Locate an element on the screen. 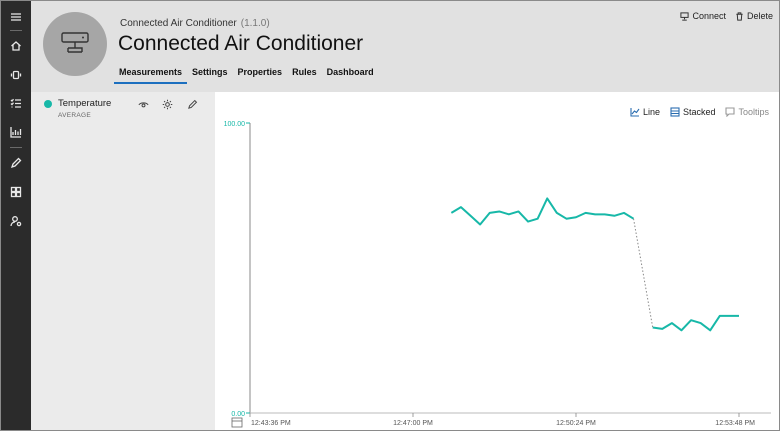  gear-icon is located at coordinates (167, 104).